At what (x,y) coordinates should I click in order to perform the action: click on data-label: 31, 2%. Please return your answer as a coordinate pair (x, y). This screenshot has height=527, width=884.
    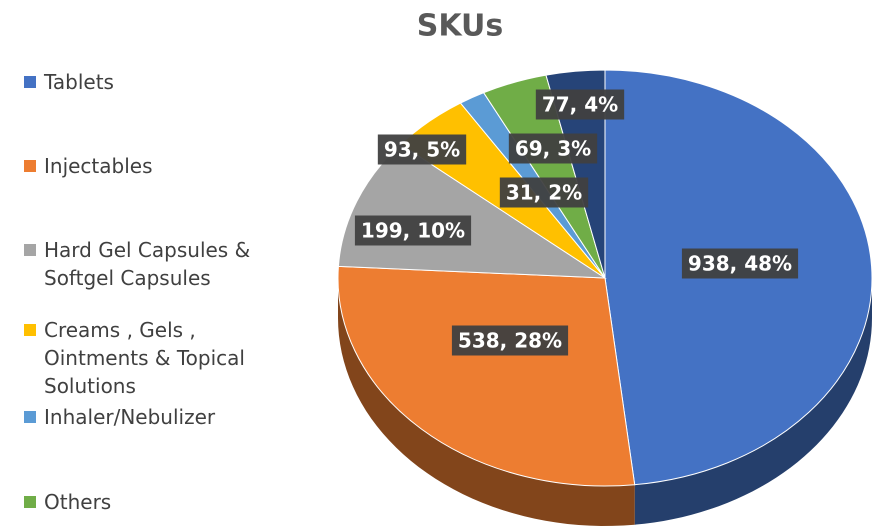
    Looking at the image, I should click on (544, 193).